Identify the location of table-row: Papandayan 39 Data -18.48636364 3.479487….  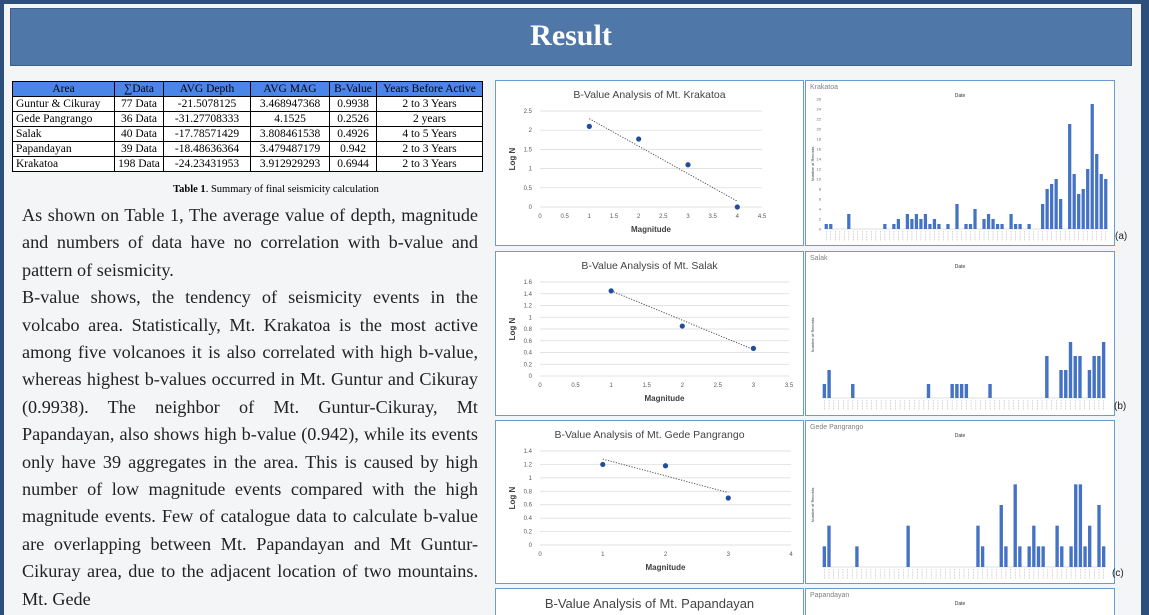
(247, 149).